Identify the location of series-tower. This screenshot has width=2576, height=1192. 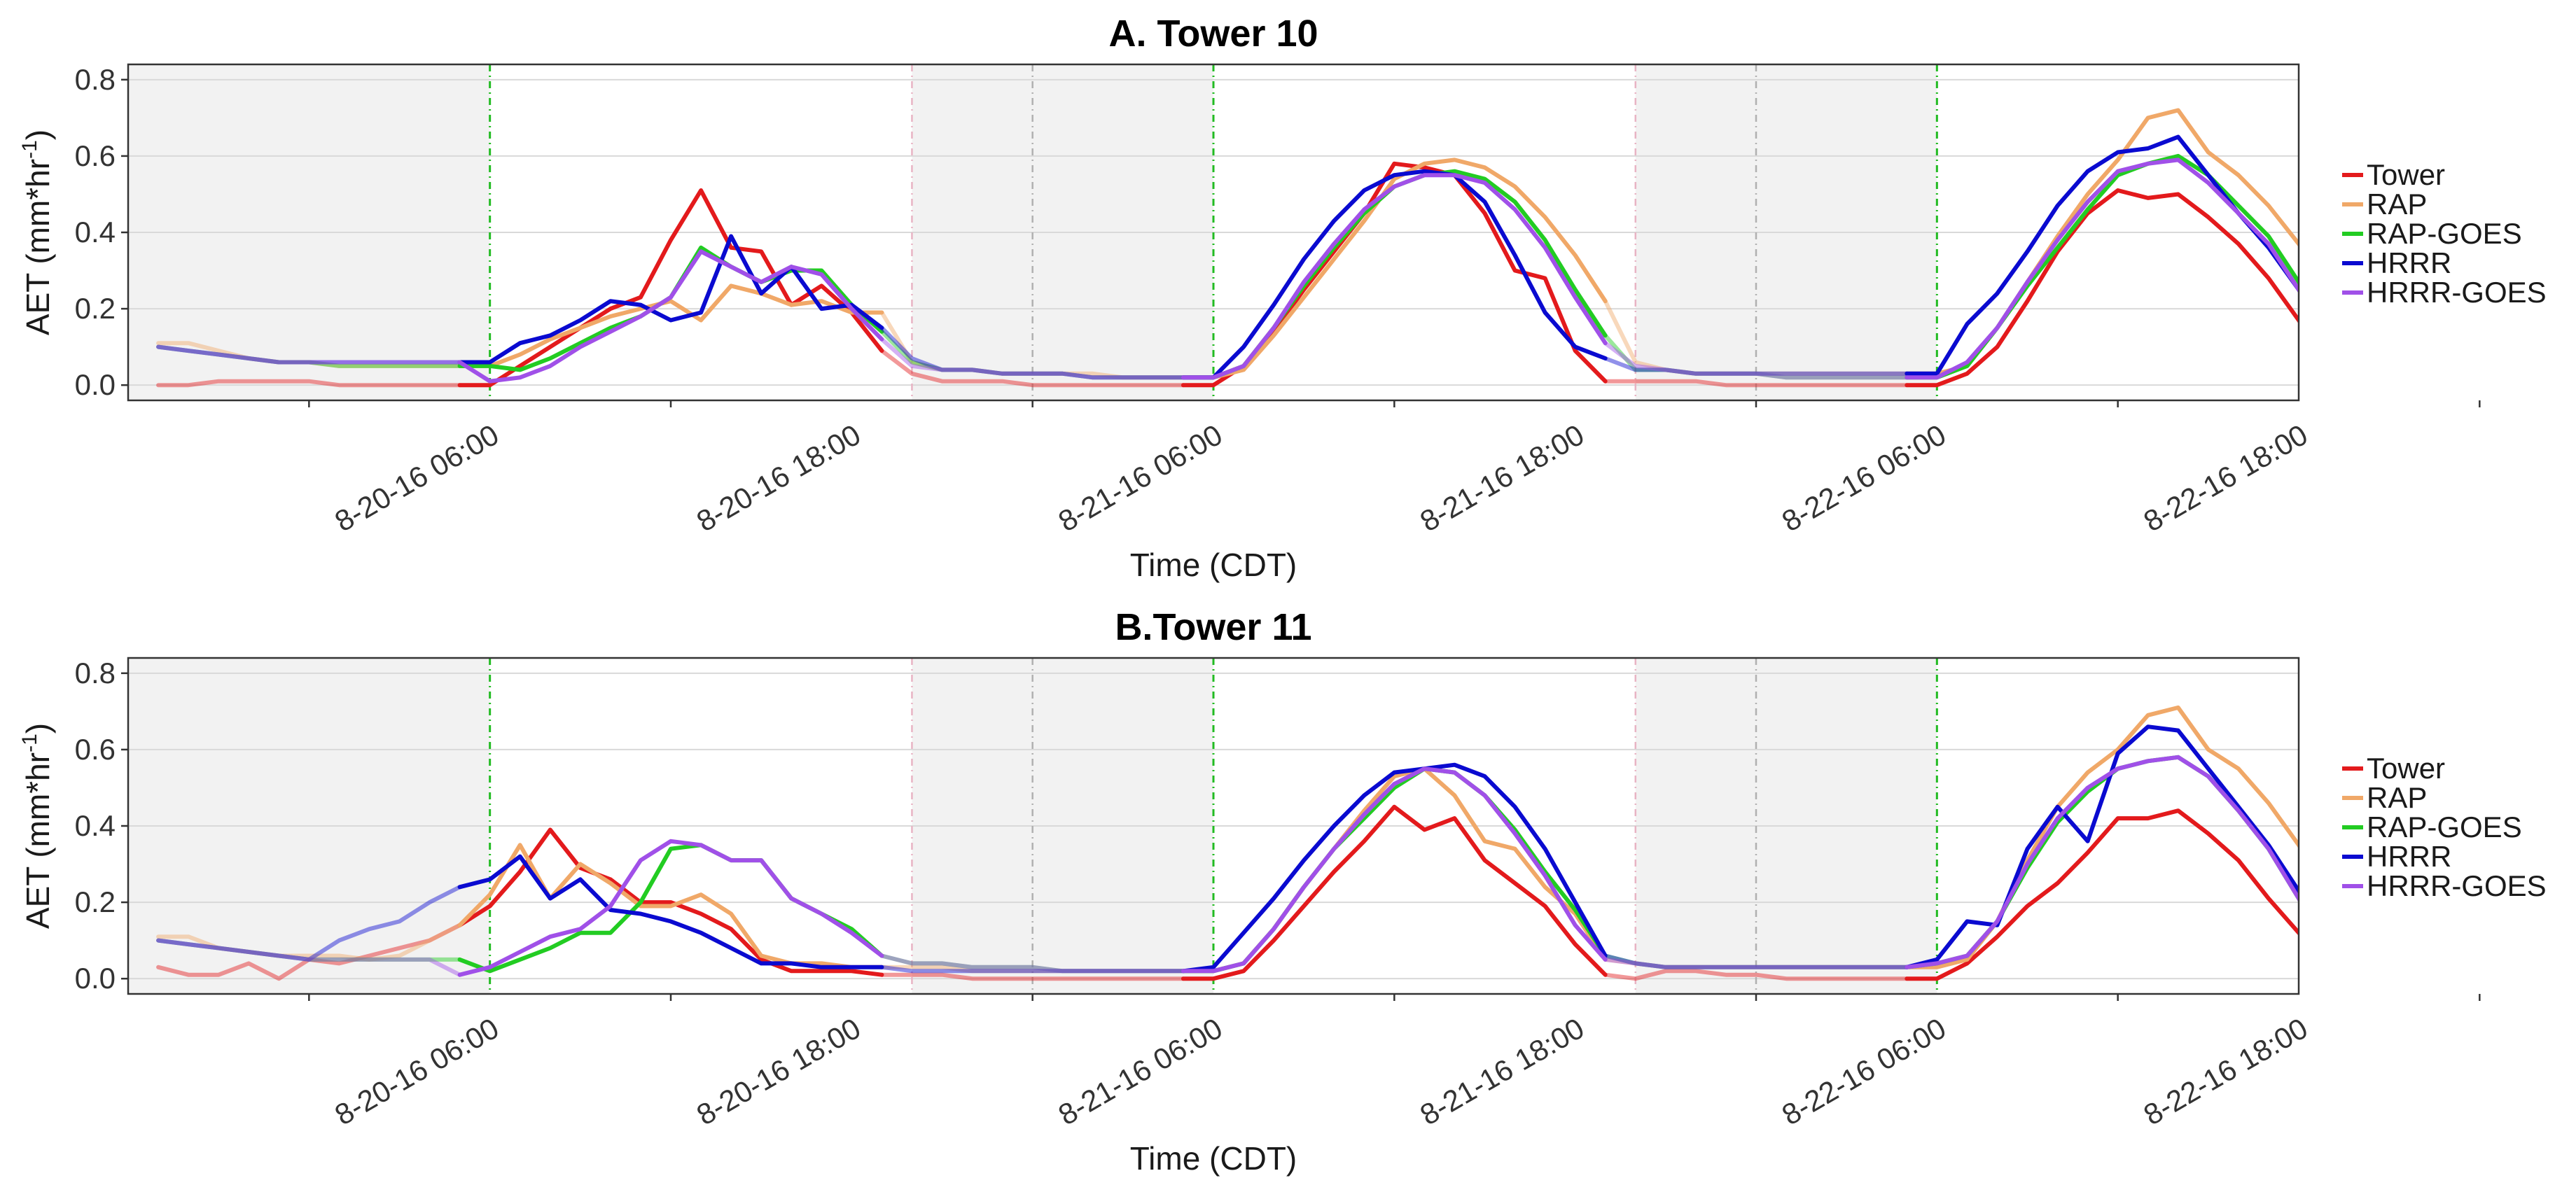
(1317, 892).